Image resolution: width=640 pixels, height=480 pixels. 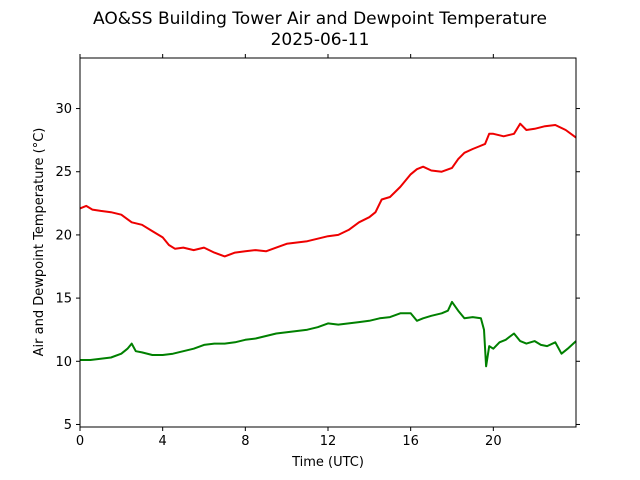 What do you see at coordinates (63, 235) in the screenshot?
I see `y-tick-label: 20` at bounding box center [63, 235].